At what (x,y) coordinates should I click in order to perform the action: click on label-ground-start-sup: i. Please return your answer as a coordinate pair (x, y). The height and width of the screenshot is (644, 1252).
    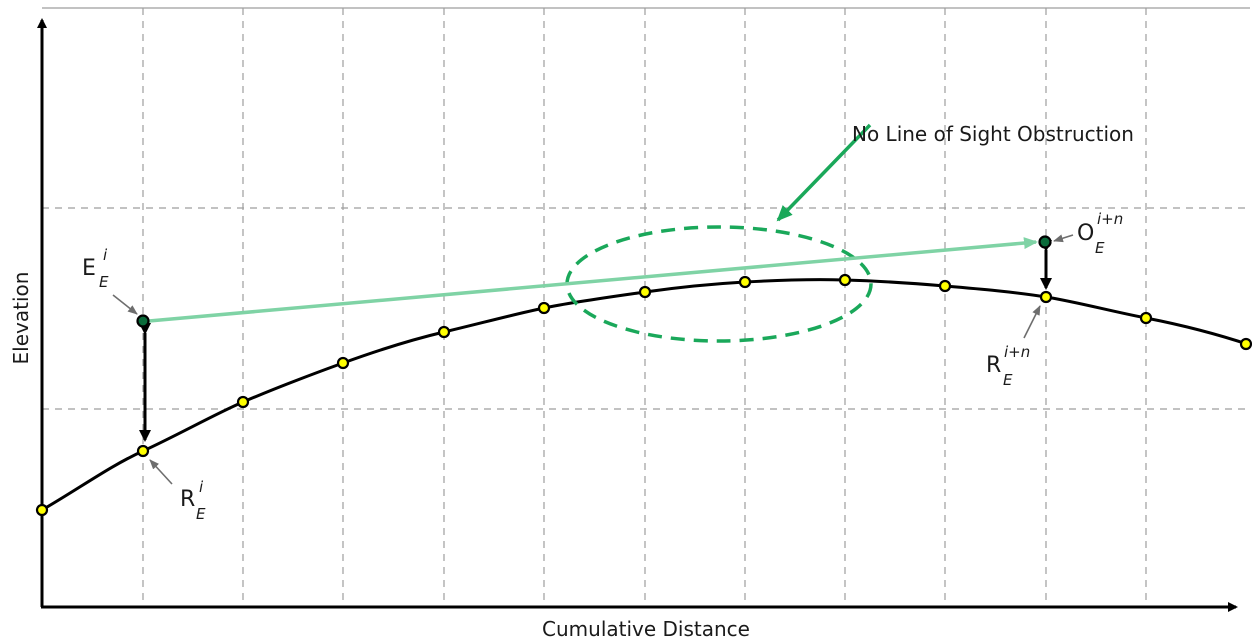
    Looking at the image, I should click on (201, 487).